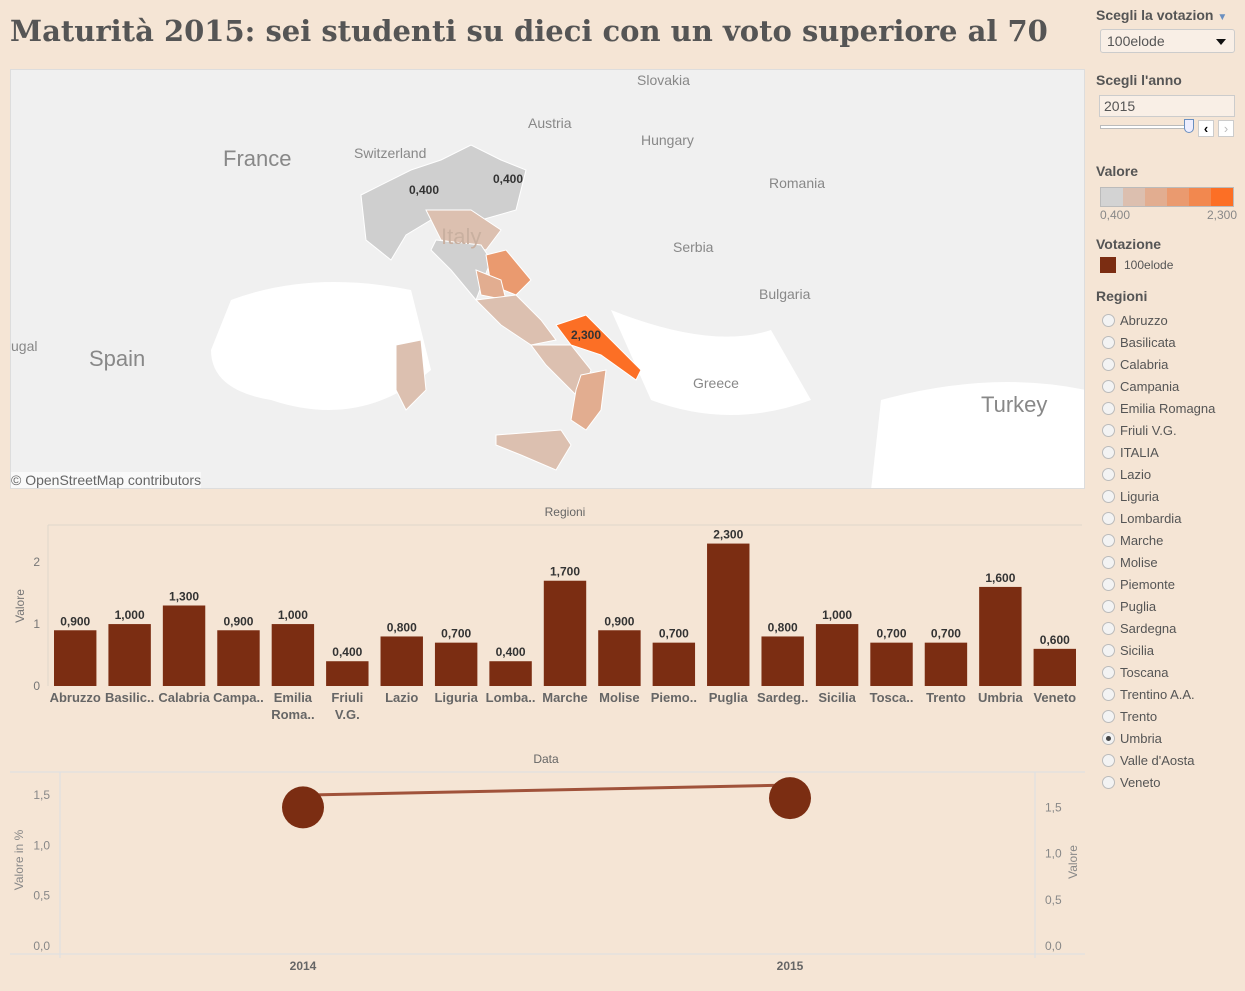 Image resolution: width=1245 pixels, height=991 pixels. I want to click on bar-x-label: Sardeg.., so click(782, 697).